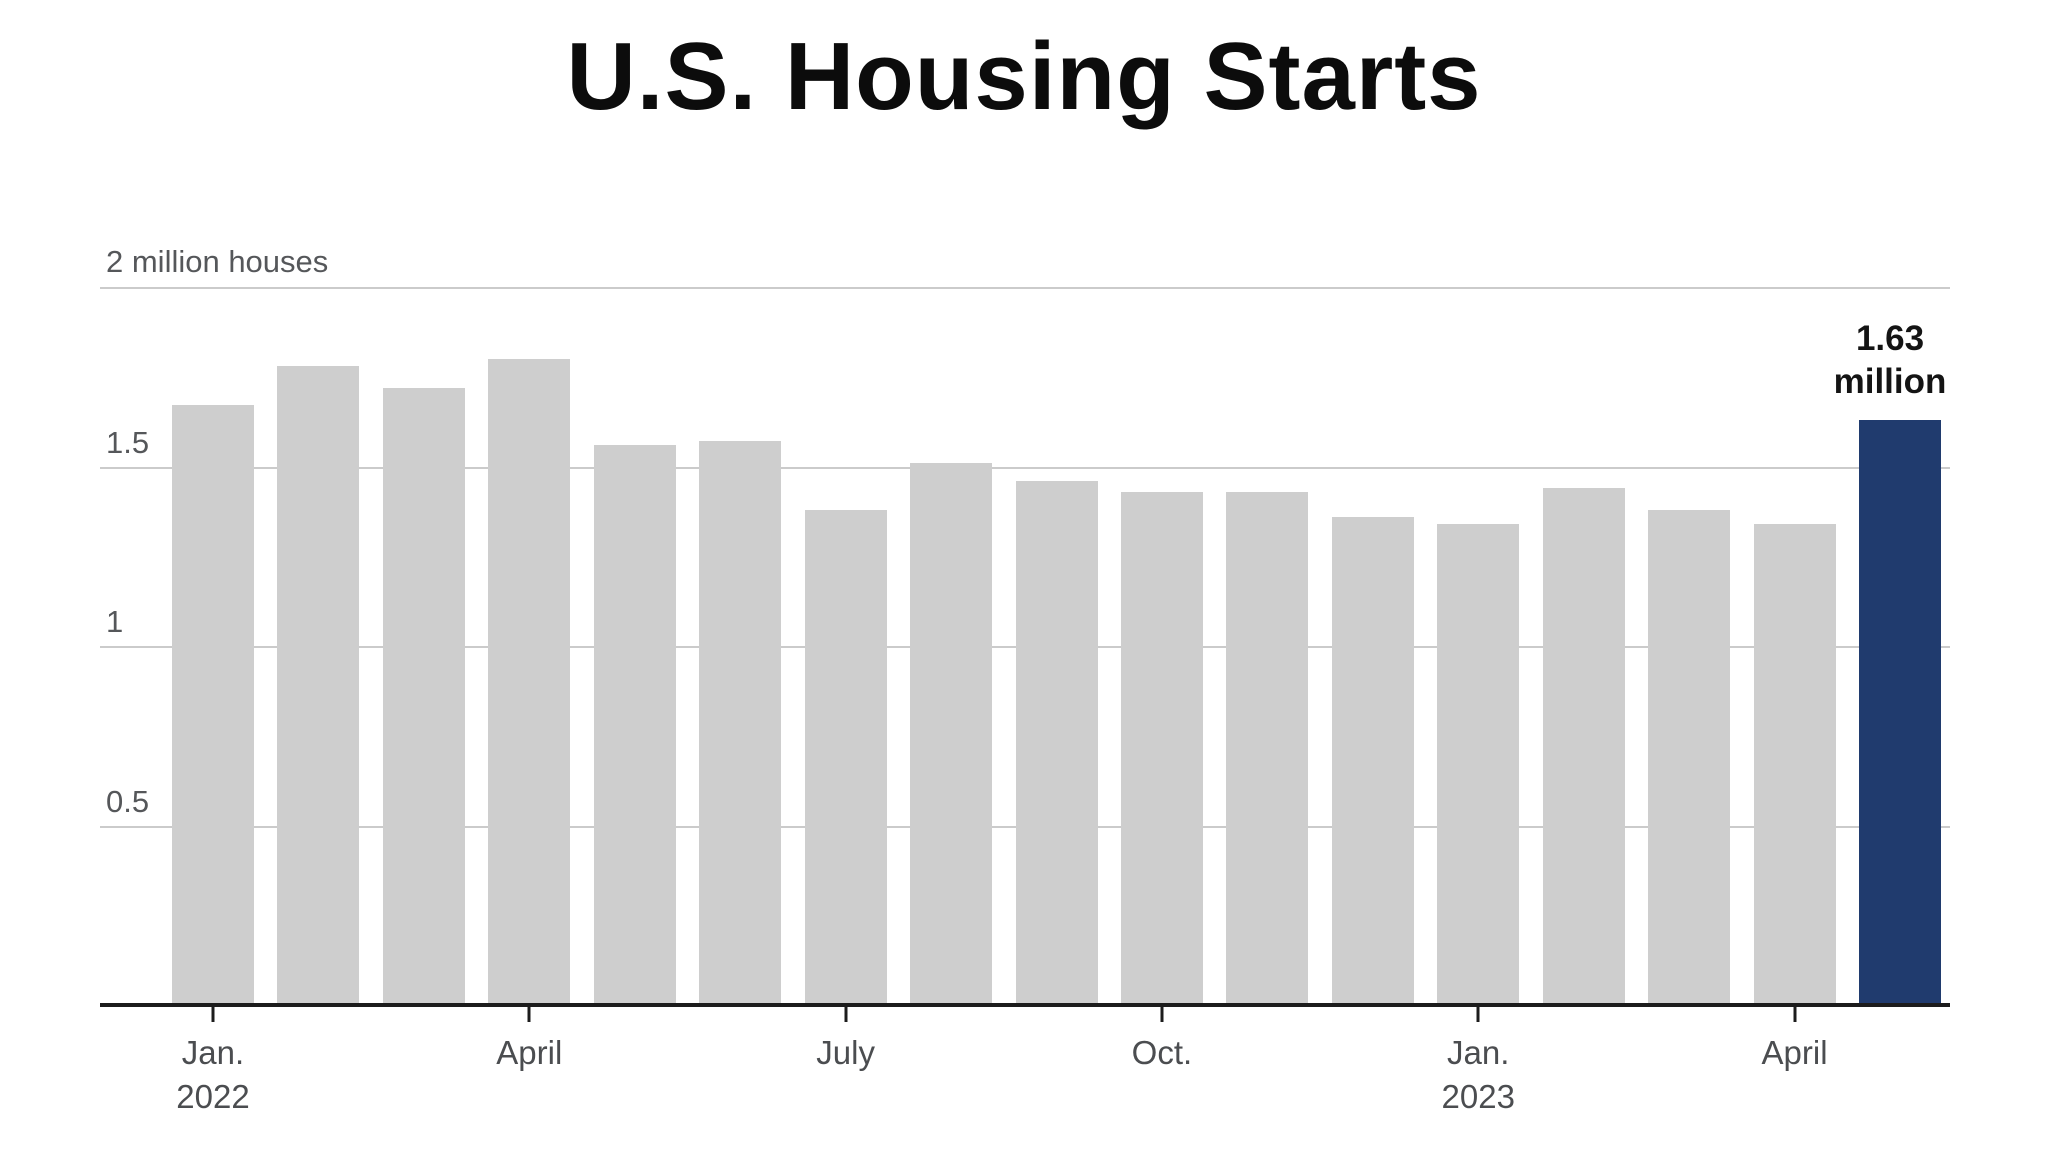  Describe the element at coordinates (1162, 1052) in the screenshot. I see `x-tick-label: Oct.` at that location.